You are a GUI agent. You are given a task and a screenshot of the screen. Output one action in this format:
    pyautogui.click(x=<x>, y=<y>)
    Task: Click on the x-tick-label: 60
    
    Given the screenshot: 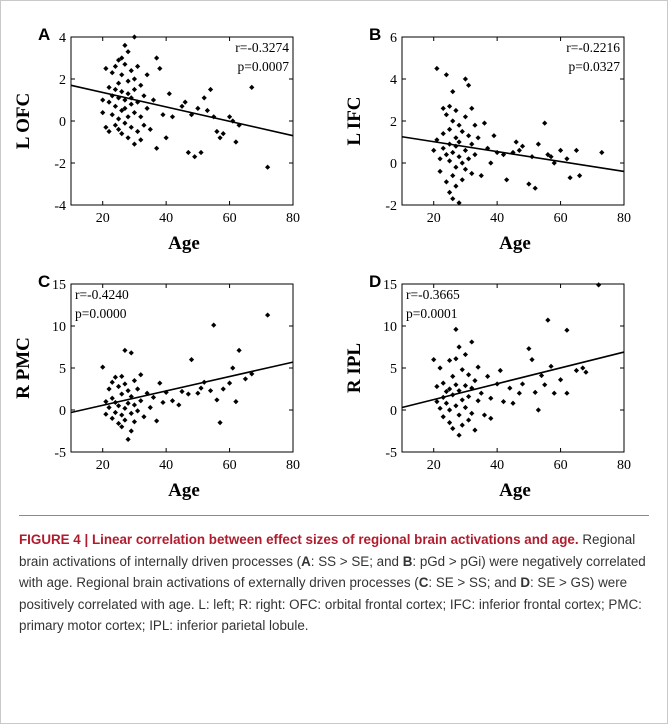 What is the action you would take?
    pyautogui.click(x=230, y=465)
    